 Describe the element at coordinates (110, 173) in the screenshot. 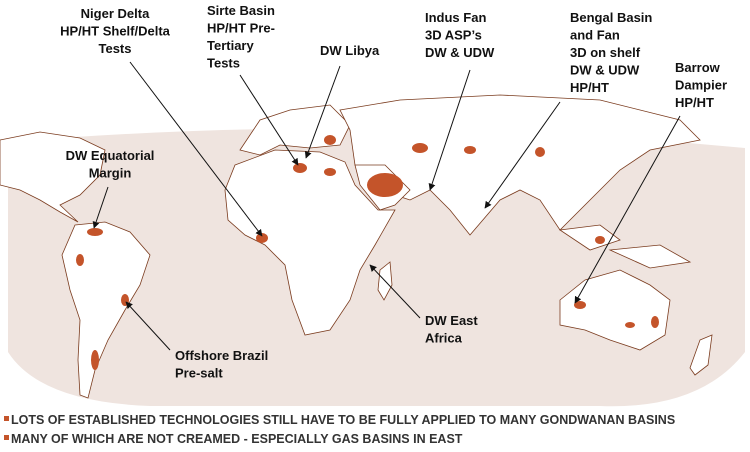

I see `map-label: Margin` at that location.